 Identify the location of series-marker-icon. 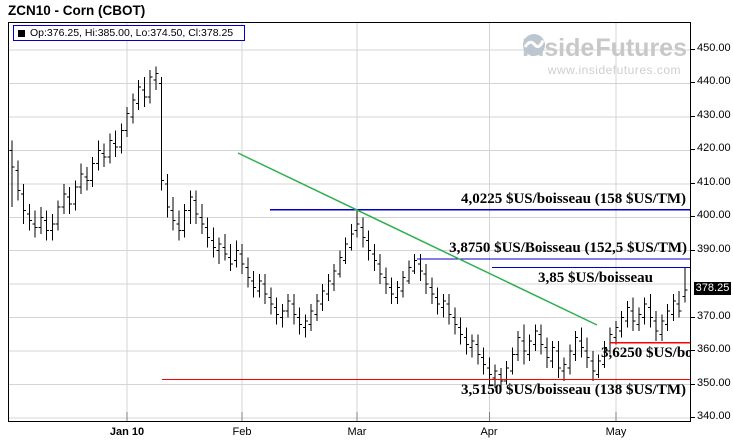
(21, 33).